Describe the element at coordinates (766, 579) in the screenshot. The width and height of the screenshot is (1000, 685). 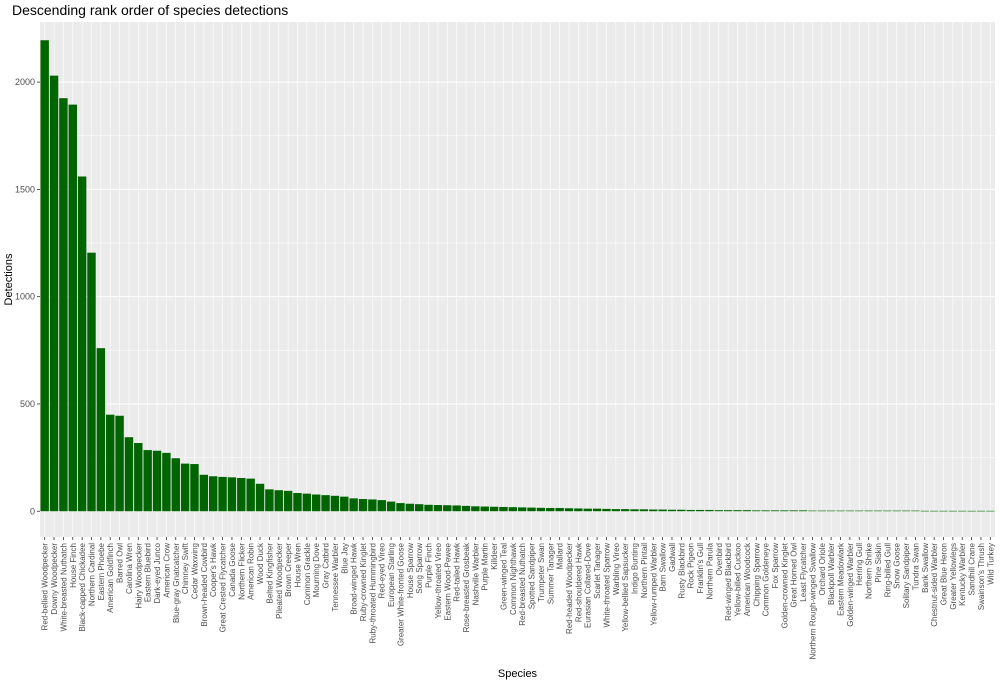
I see `x-tick-label: Common Goldeneye` at that location.